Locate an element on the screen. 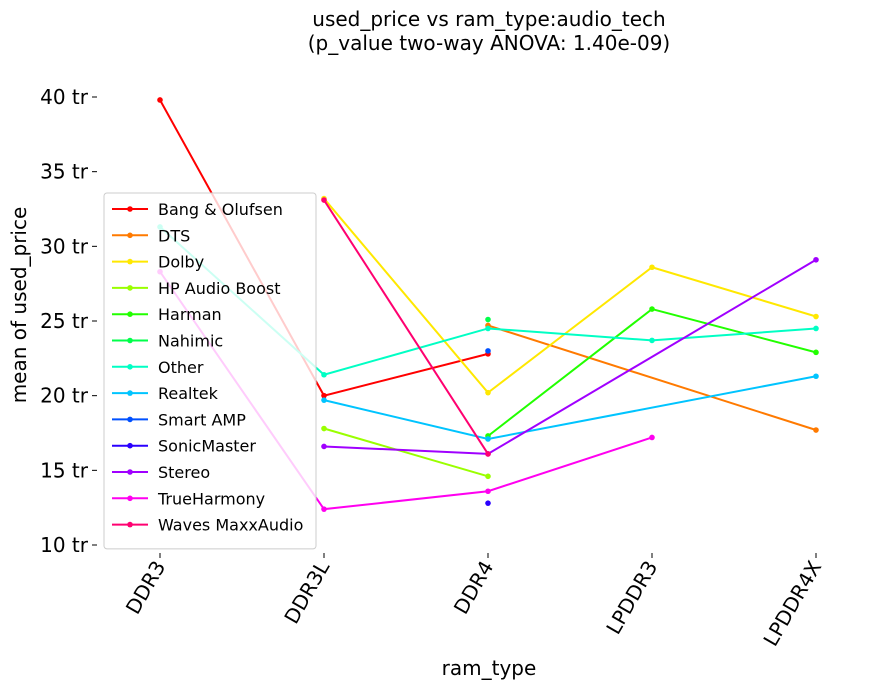 The height and width of the screenshot is (690, 889). legend-label: TrueHarmony is located at coordinates (211, 498).